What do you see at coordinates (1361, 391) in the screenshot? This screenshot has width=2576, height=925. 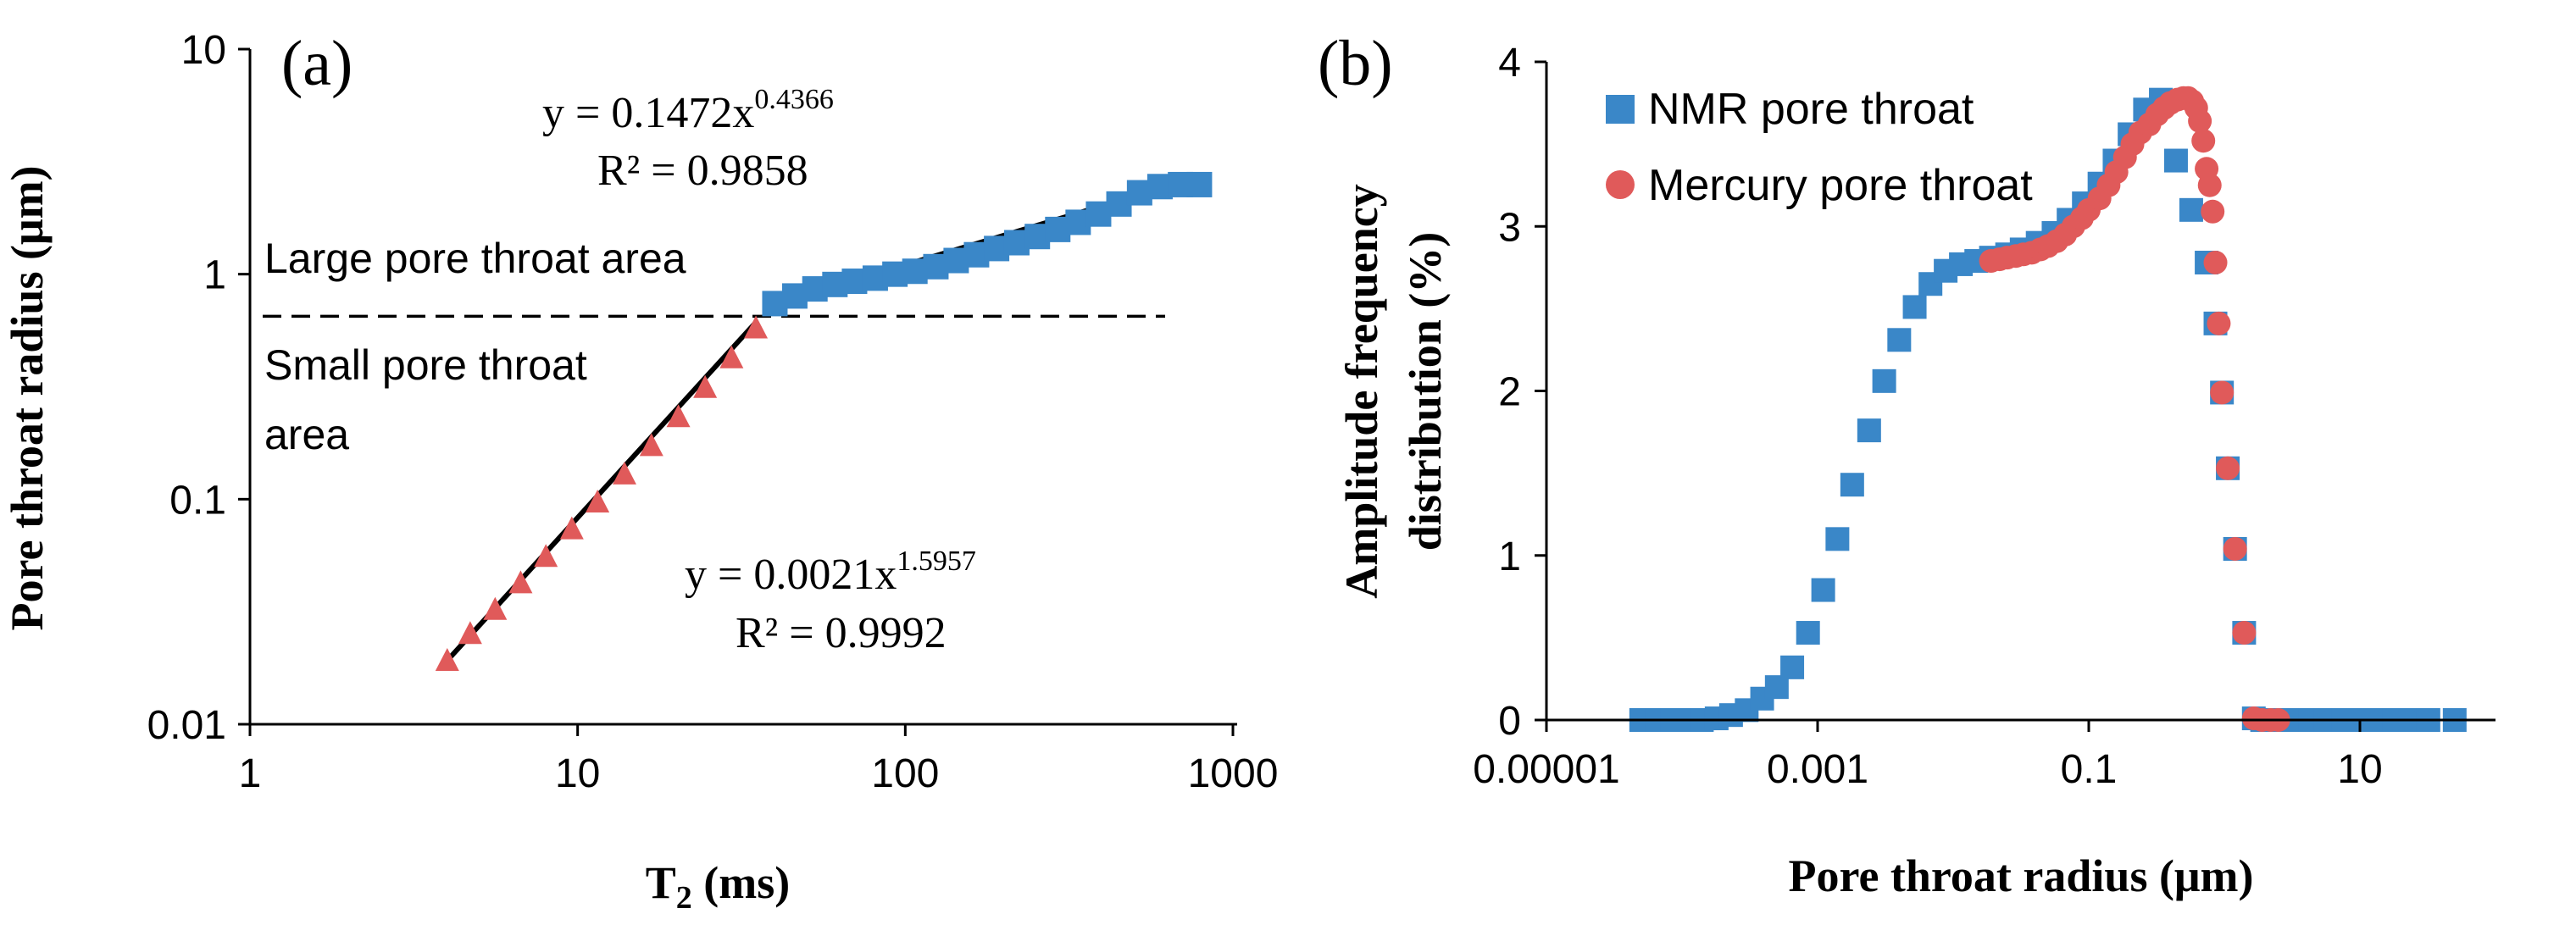 I see `panel-b-y-axis-title-line1: Amplitude frequency` at bounding box center [1361, 391].